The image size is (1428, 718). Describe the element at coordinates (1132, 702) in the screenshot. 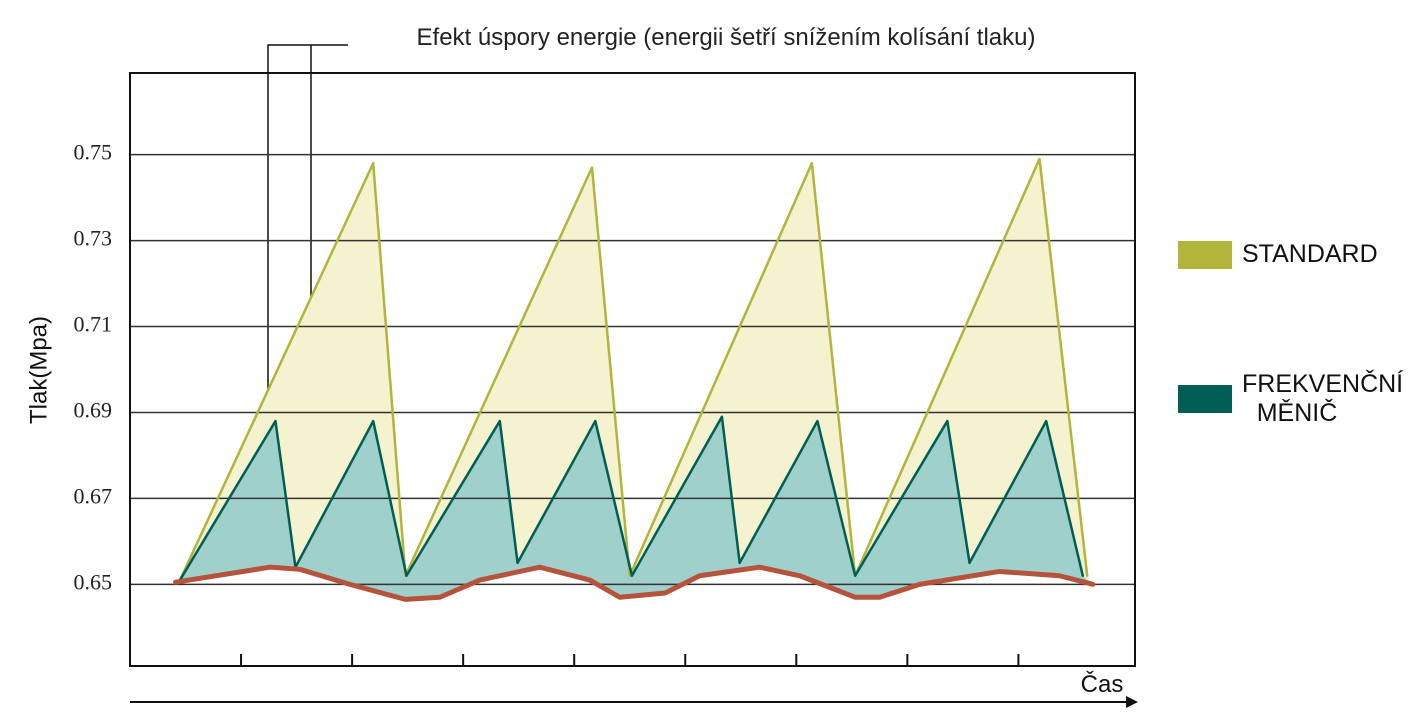

I see `time-arrow-head` at that location.